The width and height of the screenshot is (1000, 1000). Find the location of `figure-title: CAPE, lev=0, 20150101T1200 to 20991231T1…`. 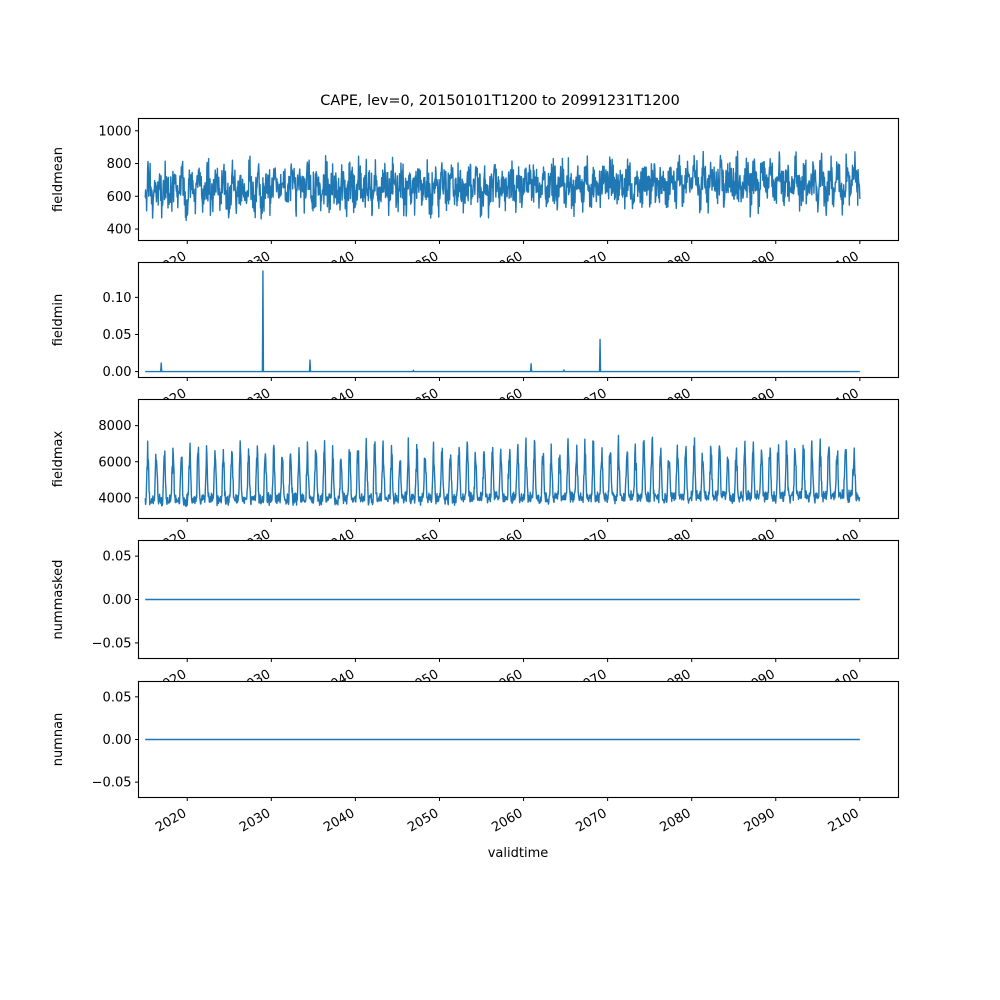

figure-title: CAPE, lev=0, 20150101T1200 to 20991231T1… is located at coordinates (499, 101).